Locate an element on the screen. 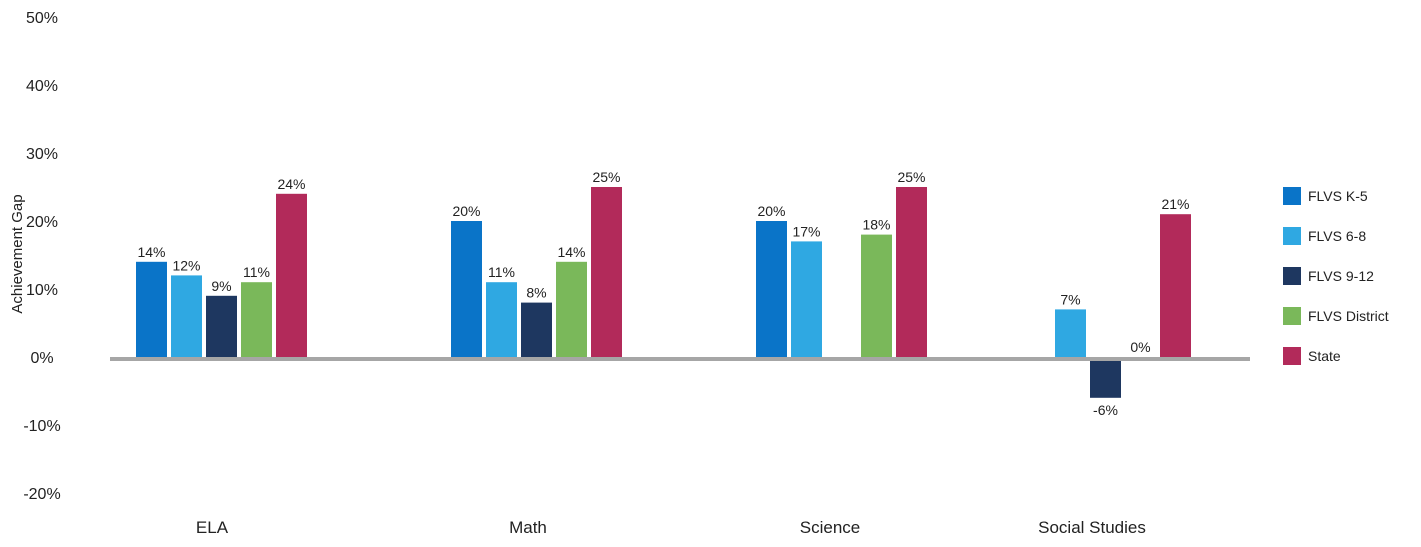 This screenshot has height=547, width=1421. y-tick-label: -10% is located at coordinates (41, 426).